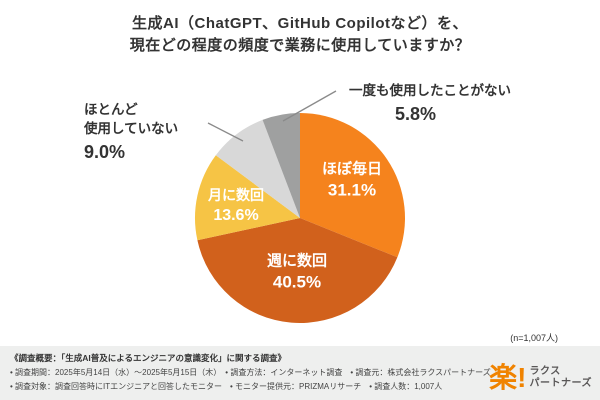 The image size is (600, 400). Describe the element at coordinates (225, 132) in the screenshot. I see `leader-line-rarely` at that location.